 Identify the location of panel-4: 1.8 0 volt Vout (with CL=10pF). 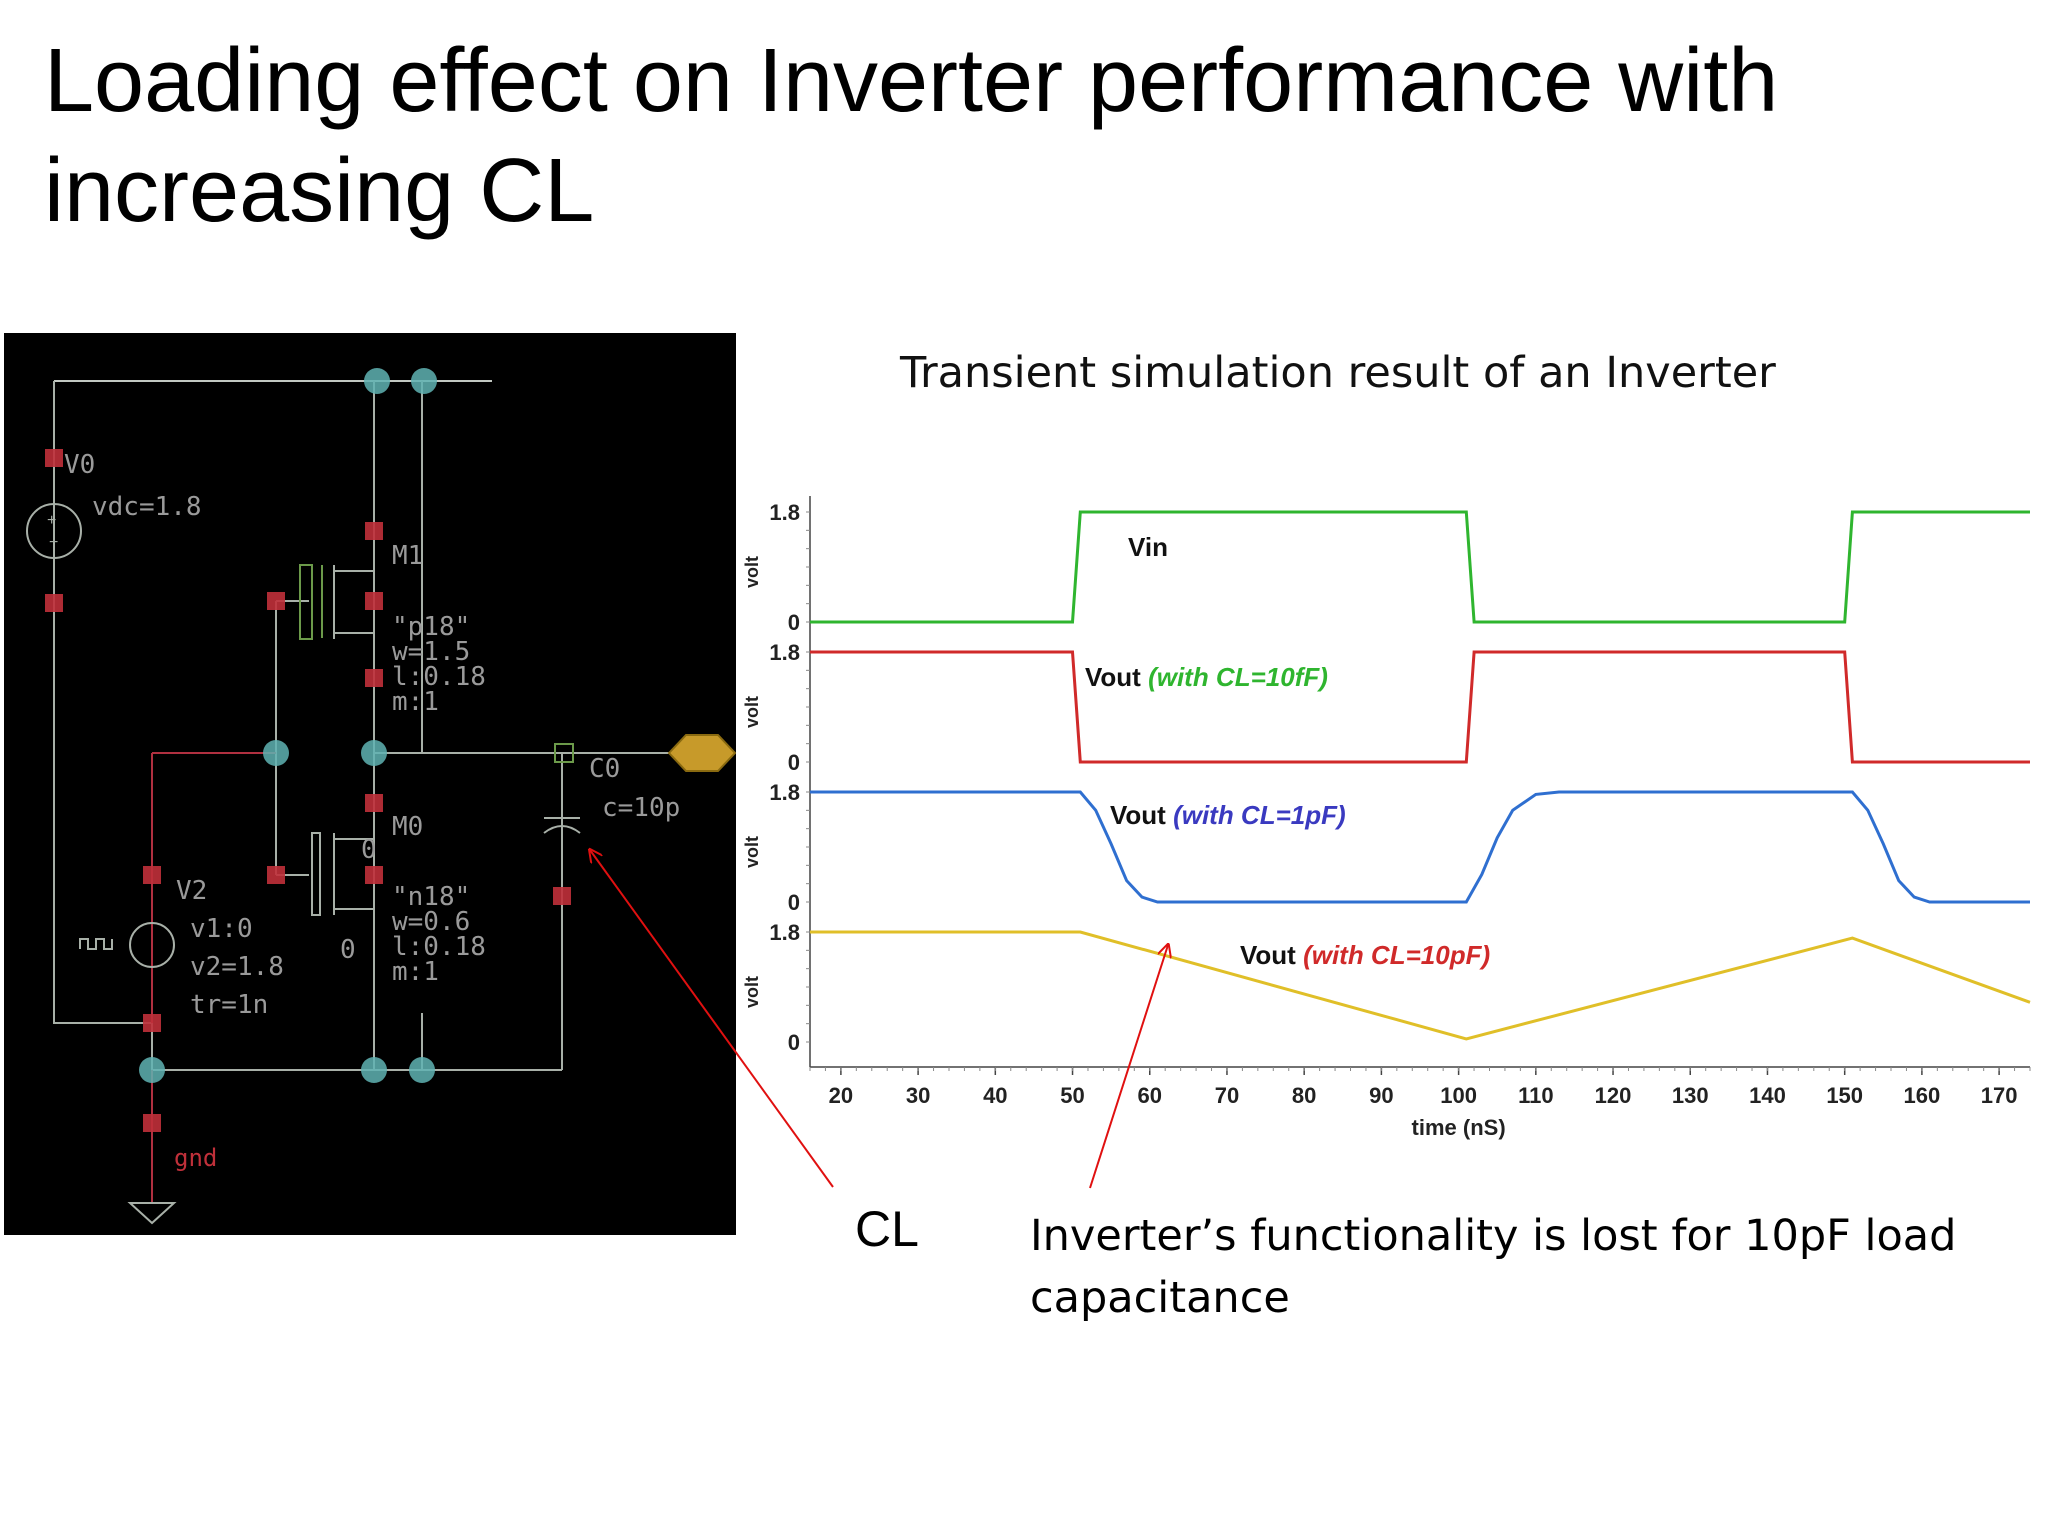
(1386, 987).